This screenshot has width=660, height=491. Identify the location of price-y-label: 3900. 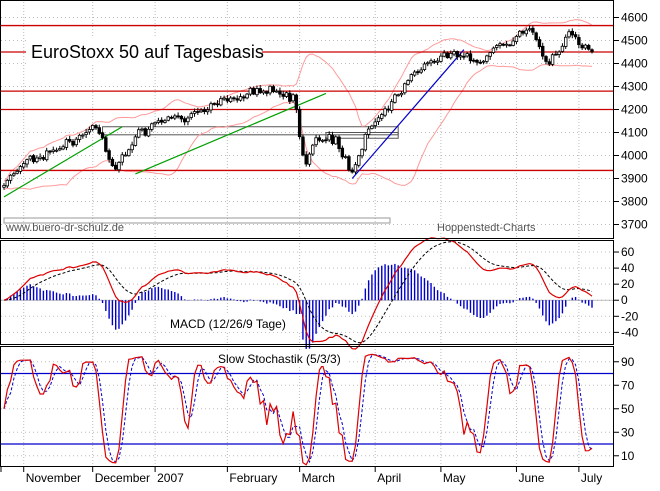
(634, 179).